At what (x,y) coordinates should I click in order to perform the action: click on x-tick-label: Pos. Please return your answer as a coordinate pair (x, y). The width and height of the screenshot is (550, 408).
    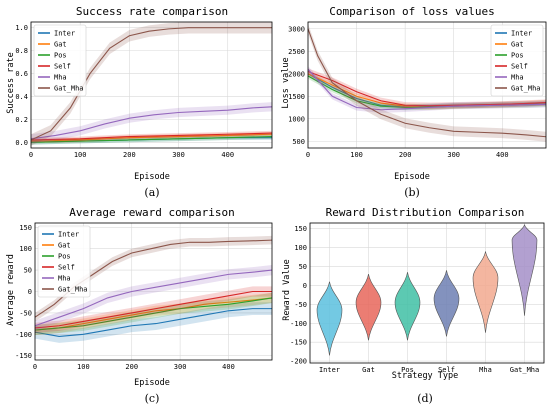
    Looking at the image, I should click on (407, 370).